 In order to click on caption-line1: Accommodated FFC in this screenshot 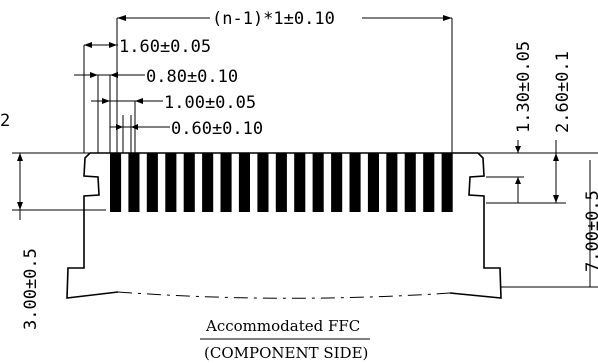, I will do `click(282, 326)`.